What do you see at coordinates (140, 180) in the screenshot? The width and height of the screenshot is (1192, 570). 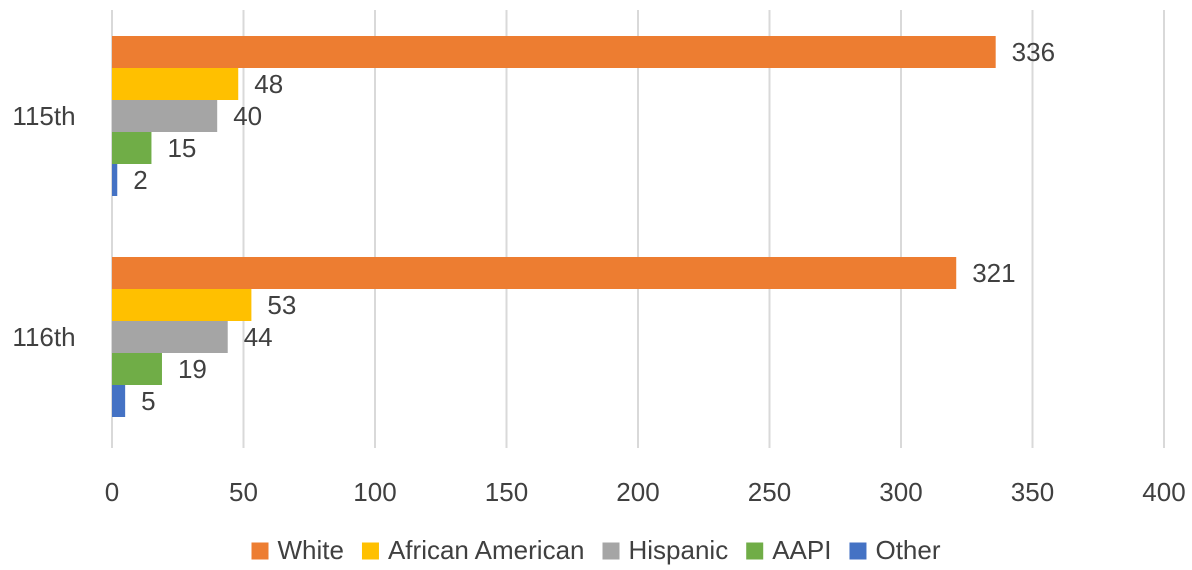 I see `data-label: 2` at bounding box center [140, 180].